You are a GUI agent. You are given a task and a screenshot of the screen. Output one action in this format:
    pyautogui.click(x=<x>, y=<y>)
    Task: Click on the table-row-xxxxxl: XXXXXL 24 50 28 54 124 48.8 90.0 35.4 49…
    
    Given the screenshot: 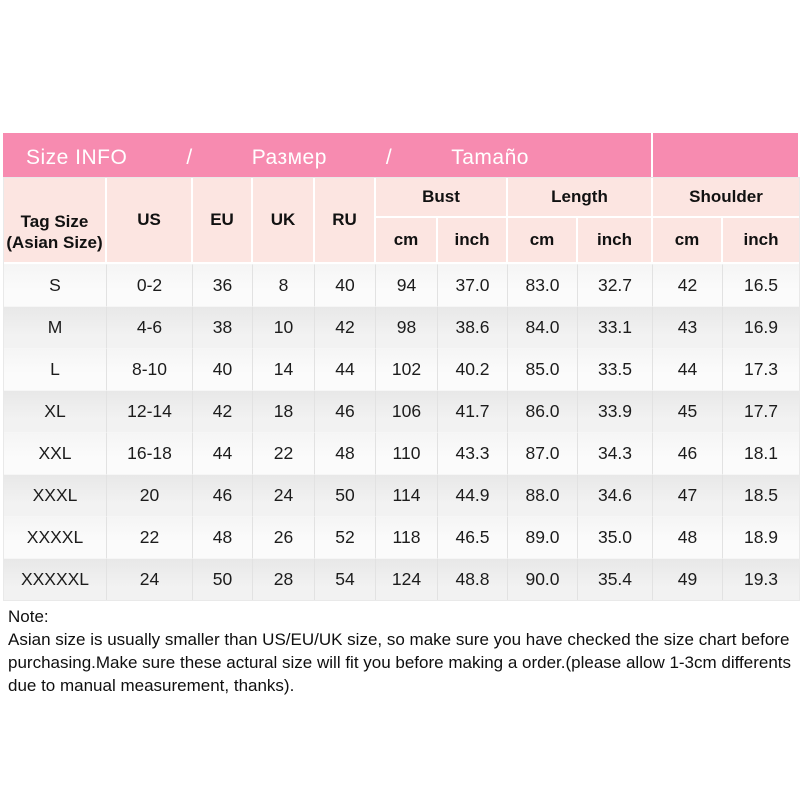 What is the action you would take?
    pyautogui.click(x=402, y=579)
    